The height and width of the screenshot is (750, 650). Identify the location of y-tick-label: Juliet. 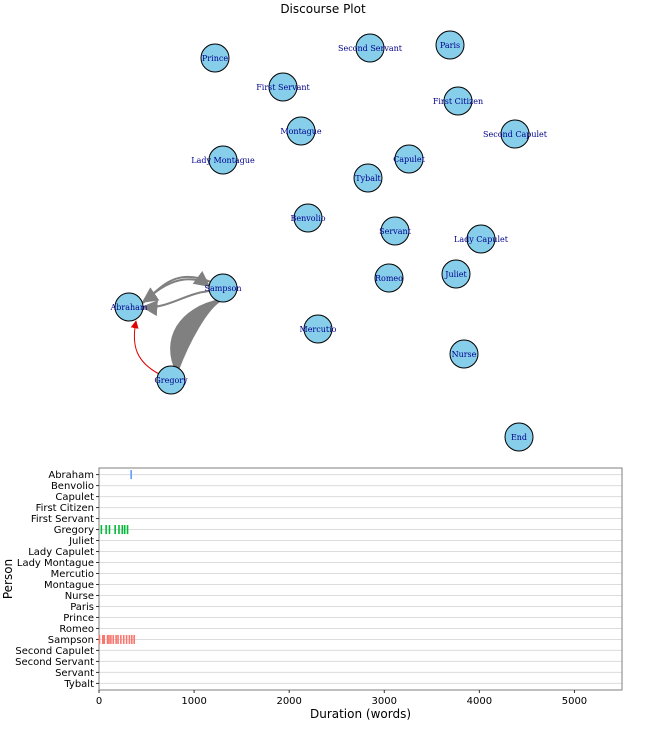
(81, 541).